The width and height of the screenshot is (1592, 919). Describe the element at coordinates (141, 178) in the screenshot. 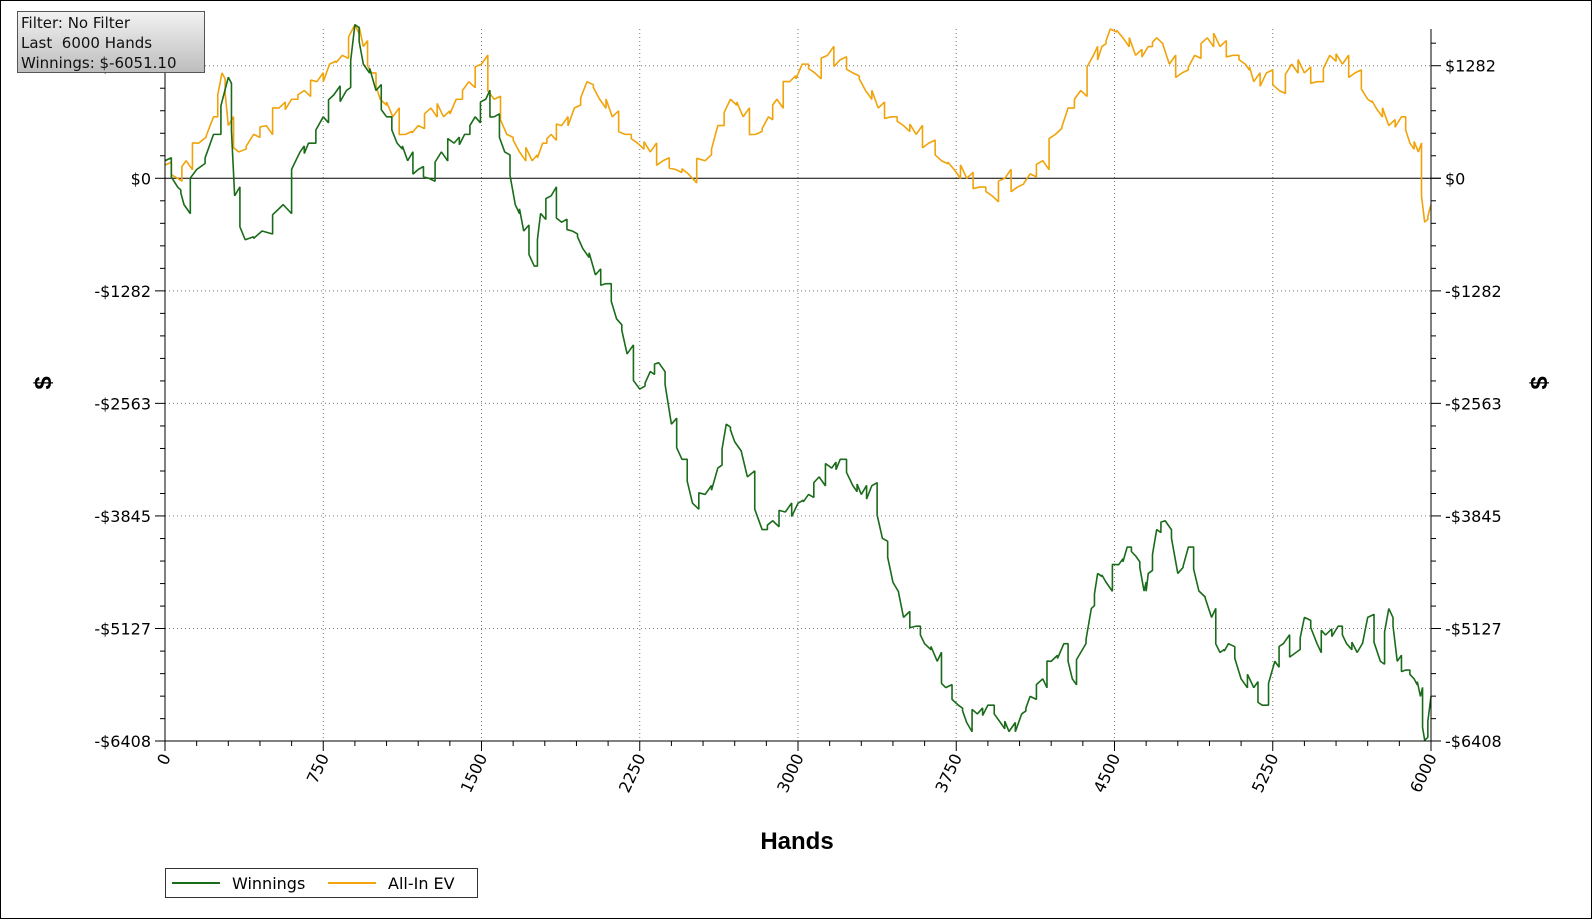

I see `y-tick-label-left: $0` at that location.